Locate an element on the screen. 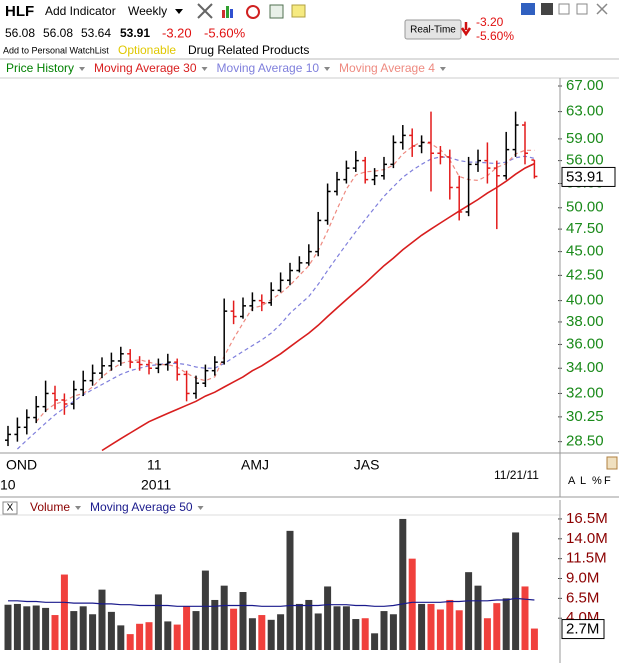 The height and width of the screenshot is (663, 619). y-tick-label: 11.5M is located at coordinates (586, 558).